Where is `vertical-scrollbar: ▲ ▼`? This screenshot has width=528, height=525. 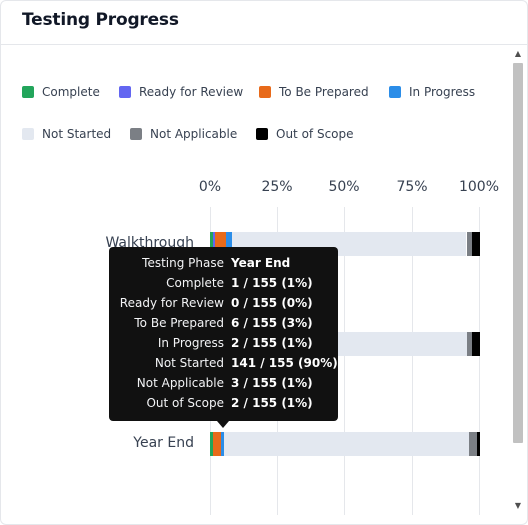
vertical-scrollbar: ▲ ▼ is located at coordinates (517, 280).